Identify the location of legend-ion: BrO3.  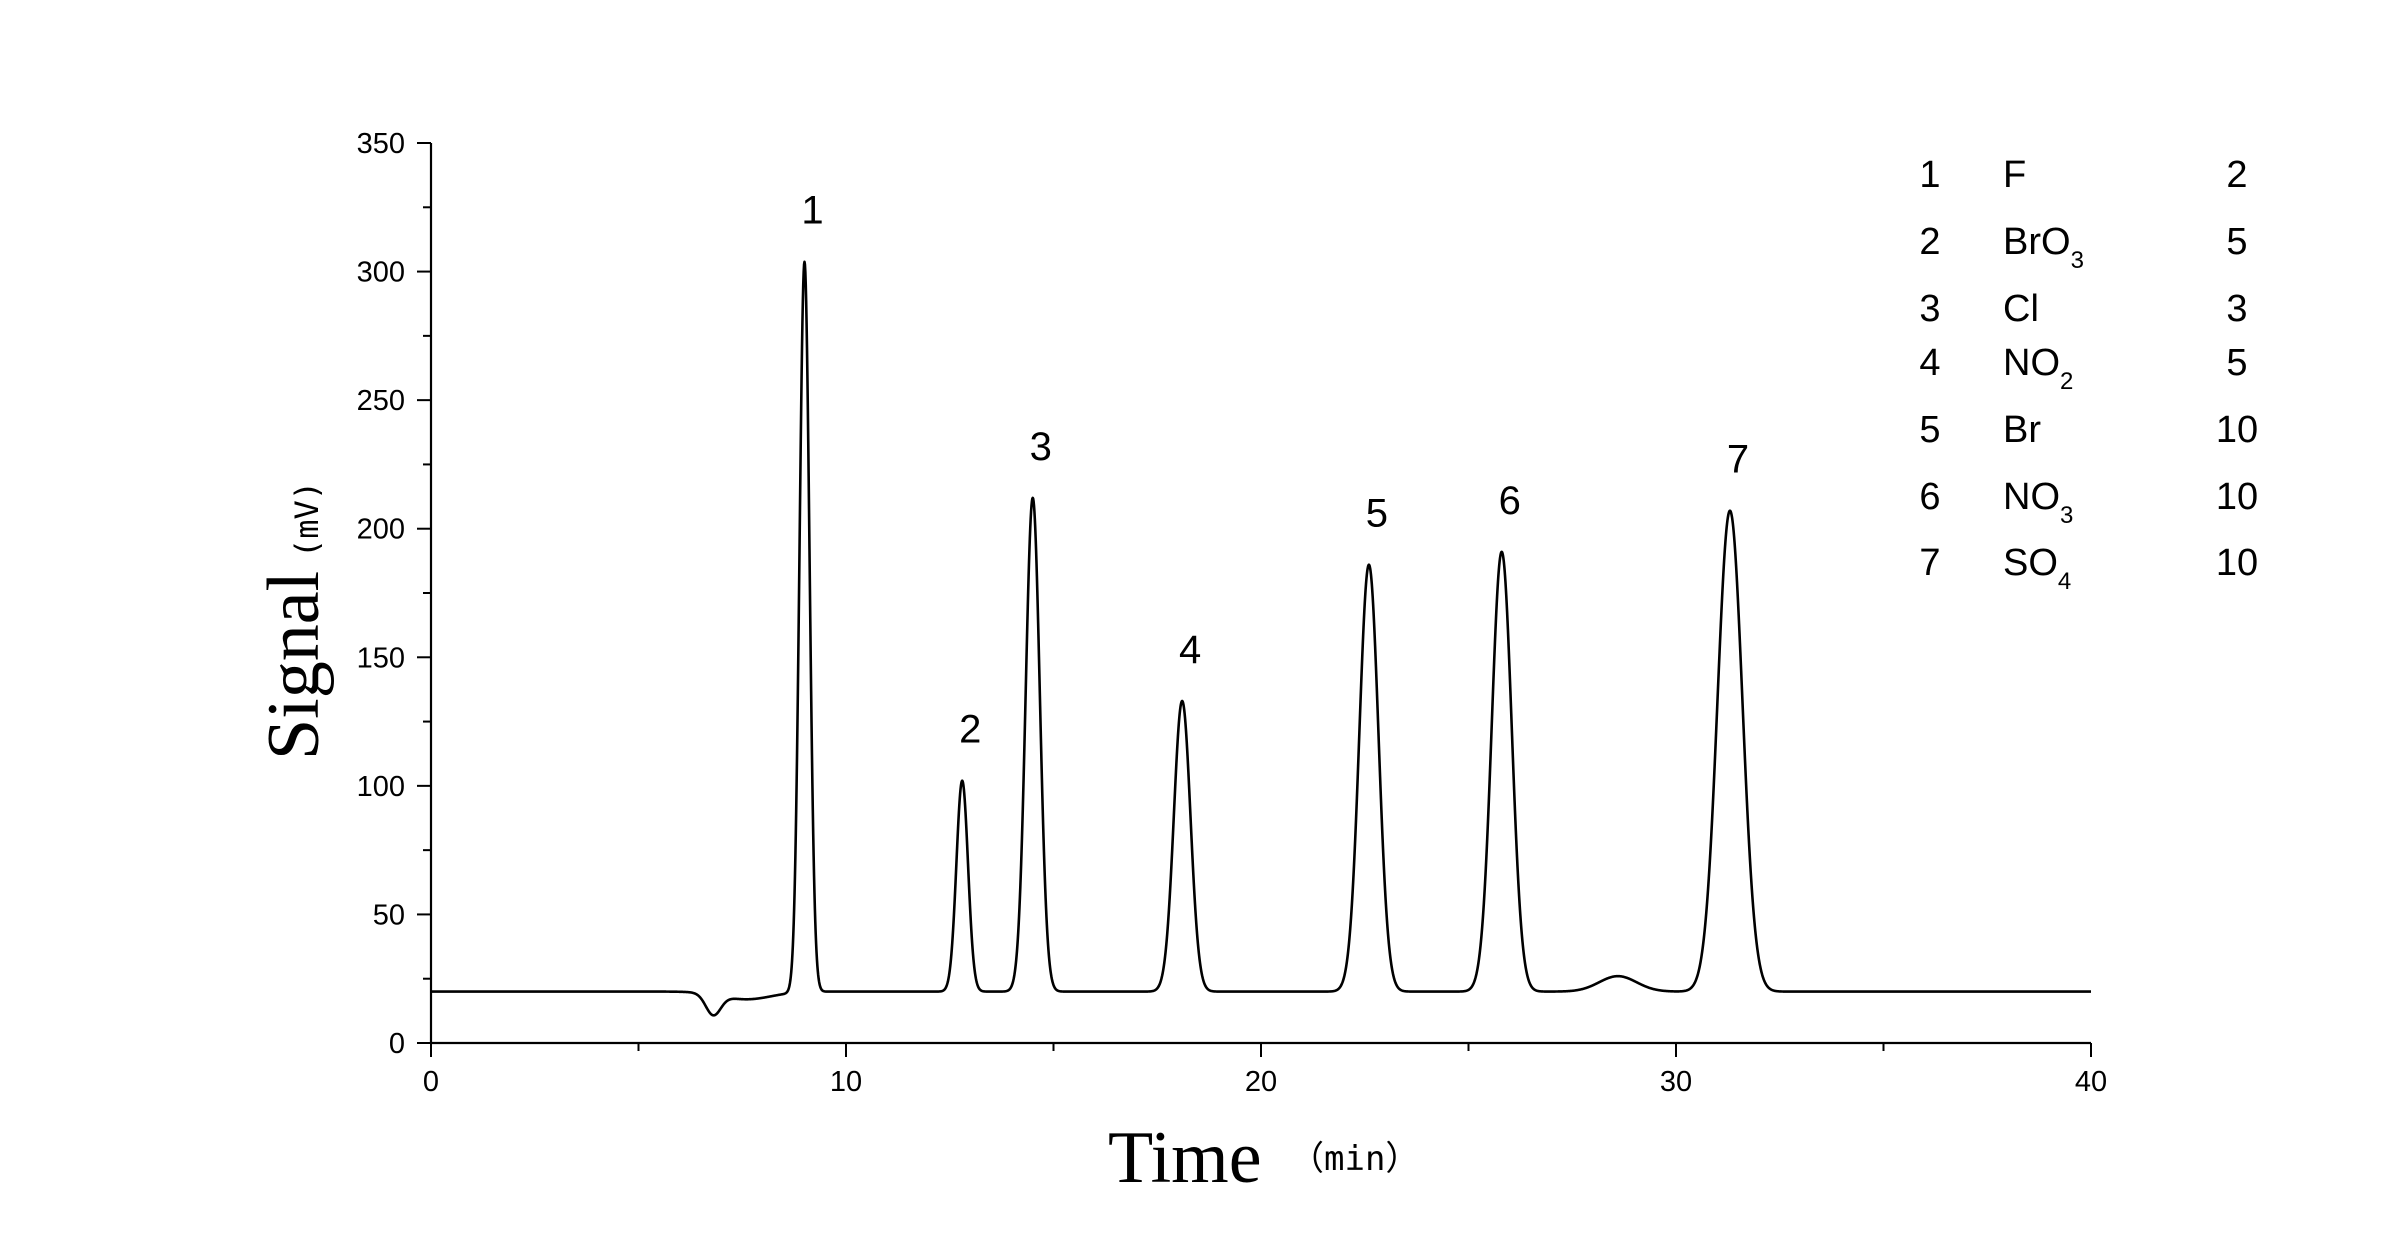
(2043, 247).